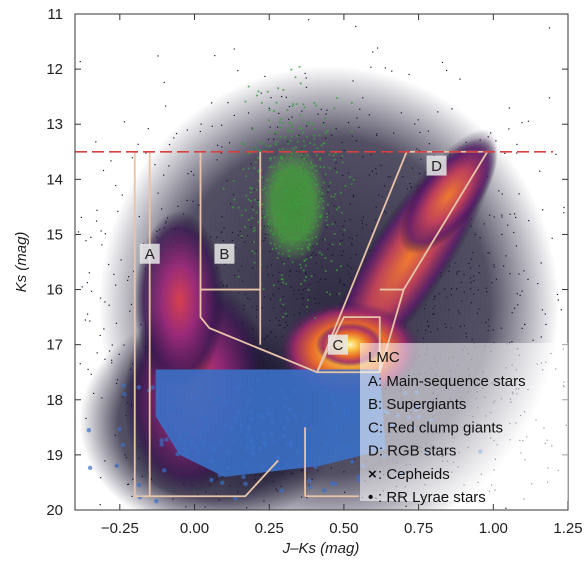 This screenshot has height=564, width=588. I want to click on x-axis-title: J–Ks (mag), so click(321, 548).